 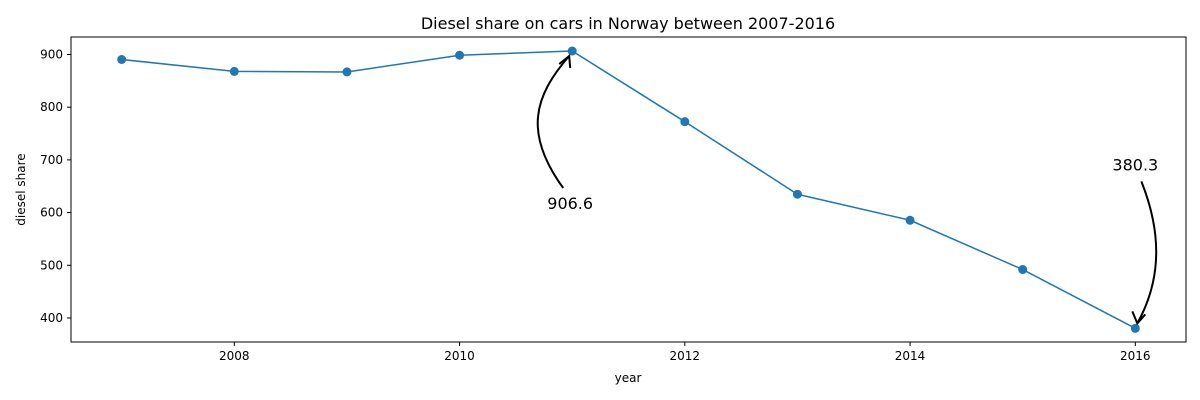 I want to click on data-point-2011, so click(x=572, y=51).